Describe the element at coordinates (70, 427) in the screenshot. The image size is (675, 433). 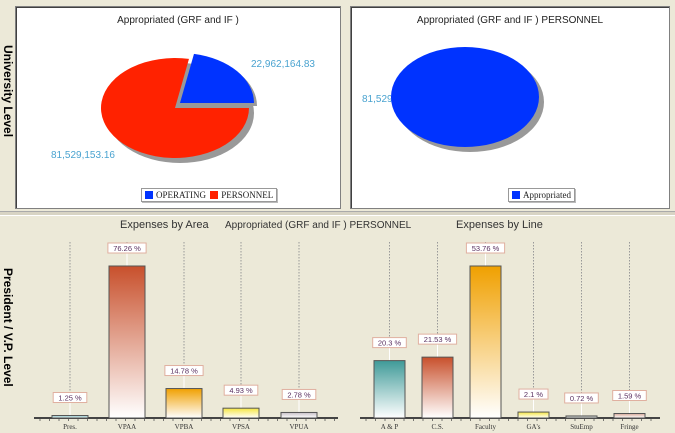
I see `category-label: Pres.` at that location.